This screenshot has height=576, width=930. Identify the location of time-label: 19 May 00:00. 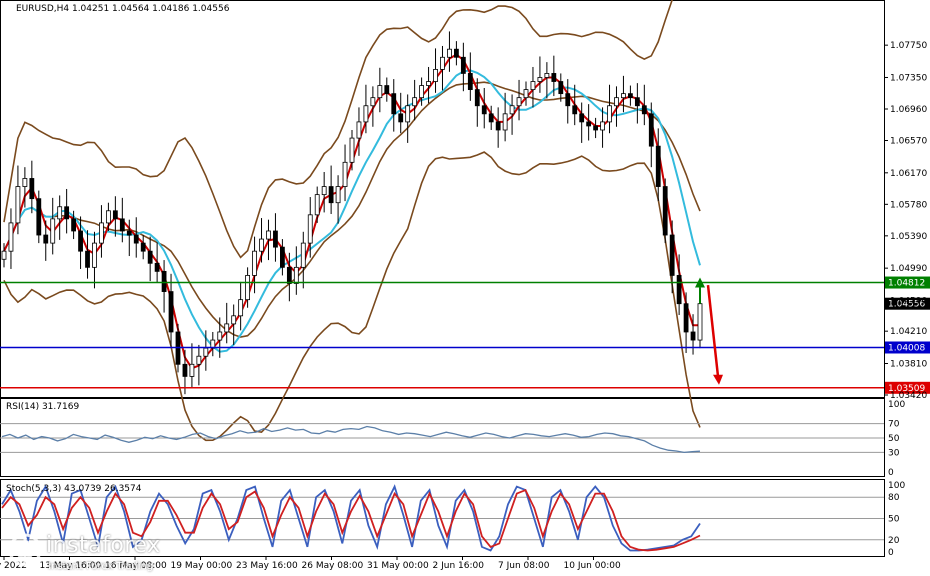
(202, 566).